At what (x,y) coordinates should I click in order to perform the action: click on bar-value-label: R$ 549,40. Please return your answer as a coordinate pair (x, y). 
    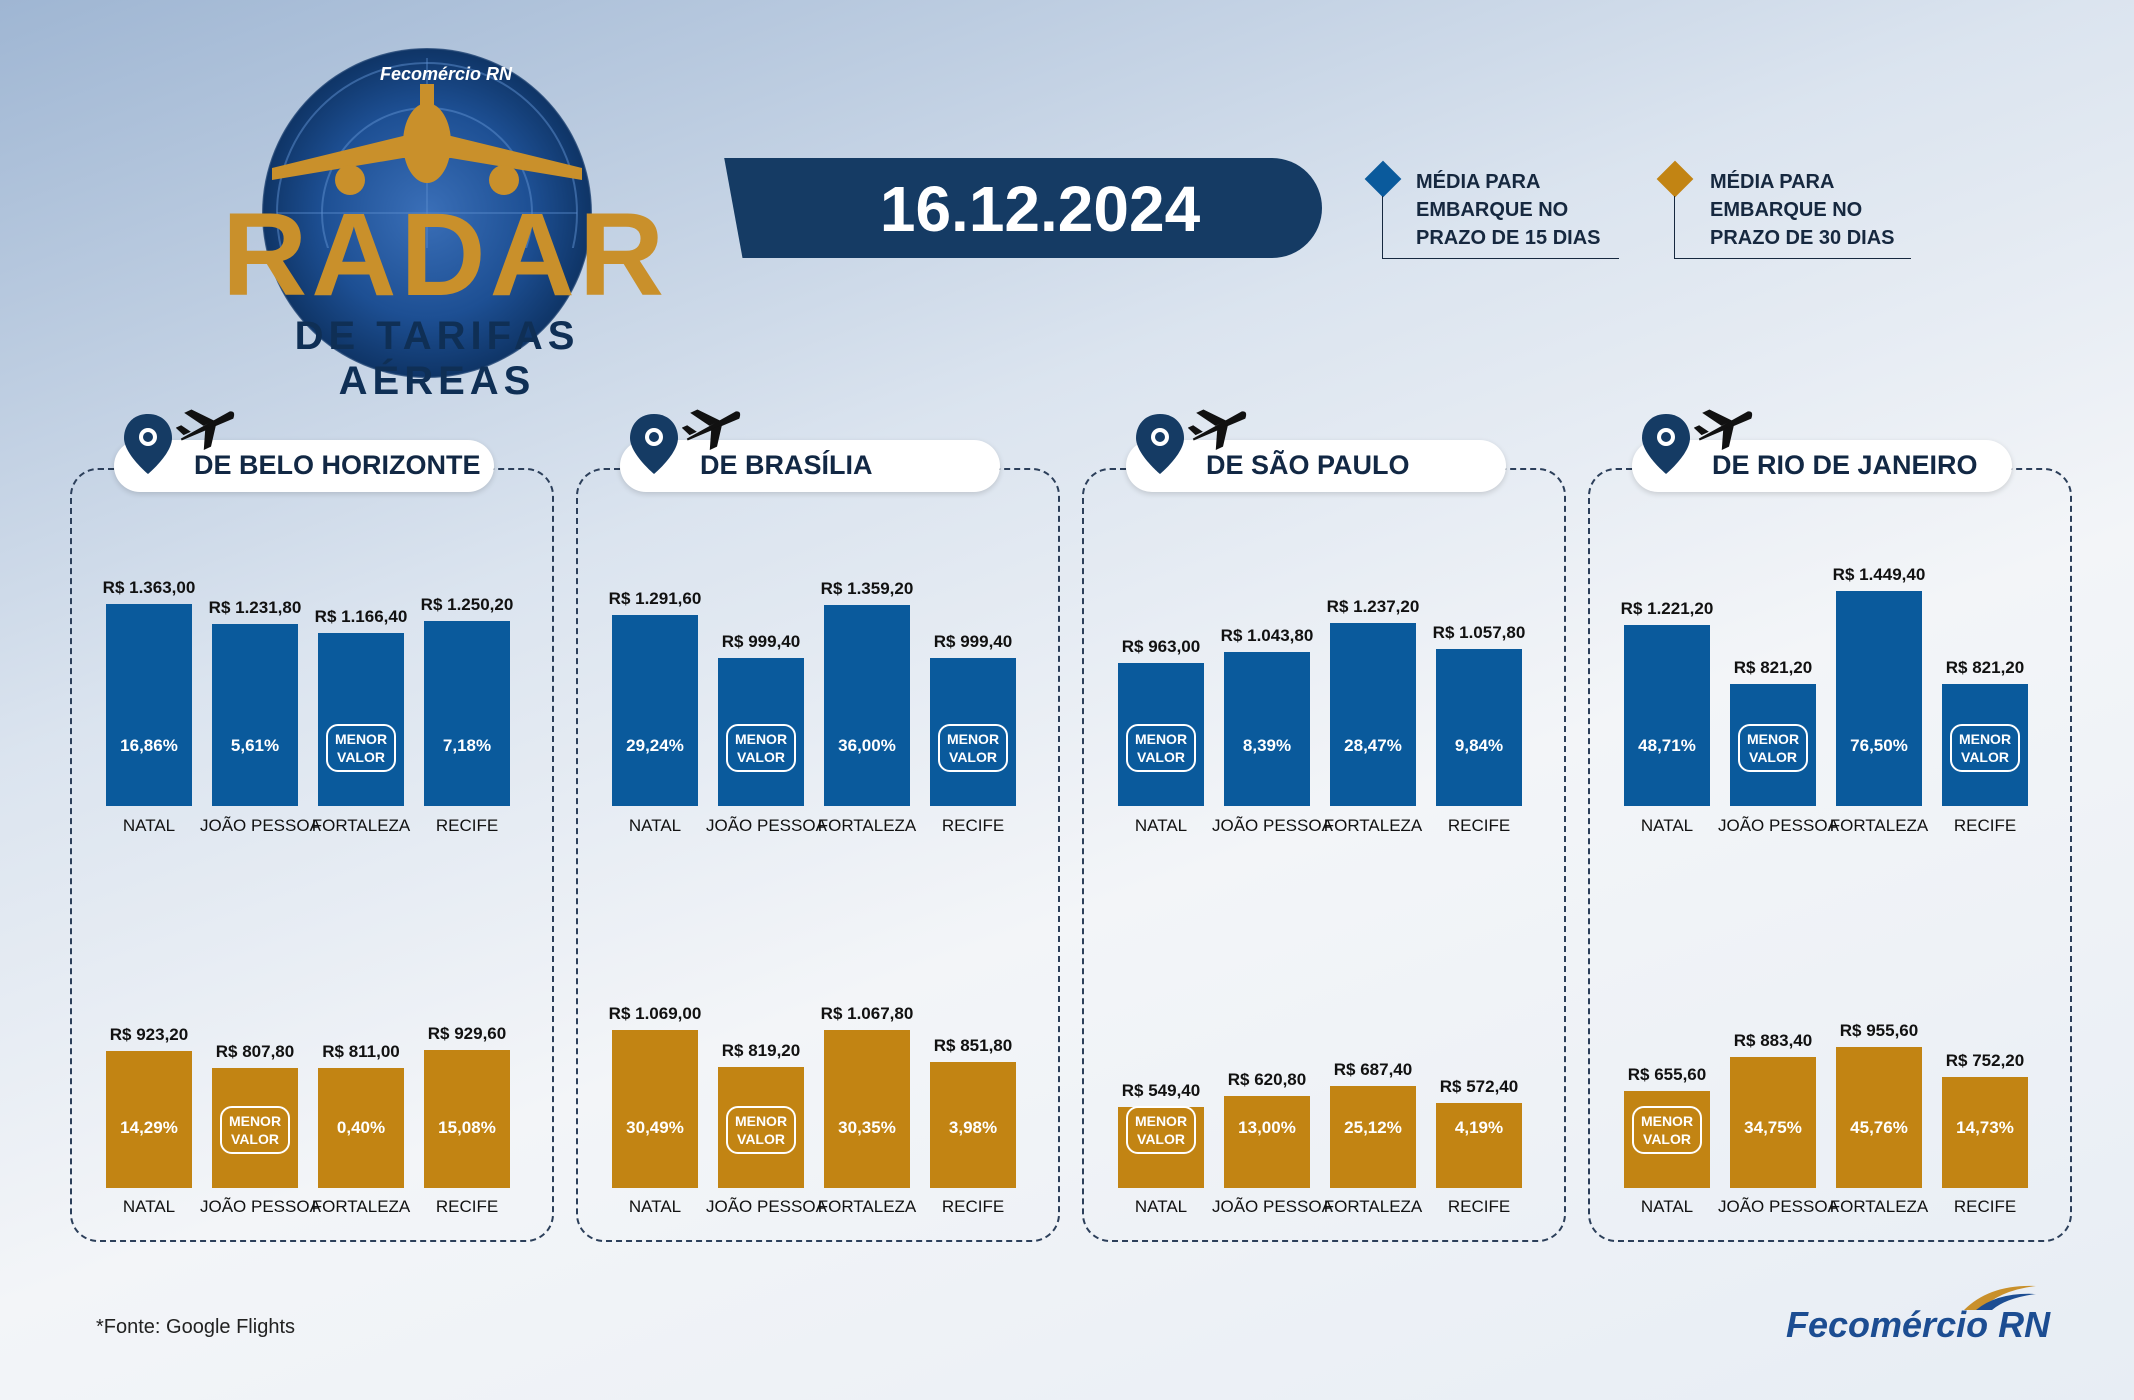
    Looking at the image, I should click on (1161, 1090).